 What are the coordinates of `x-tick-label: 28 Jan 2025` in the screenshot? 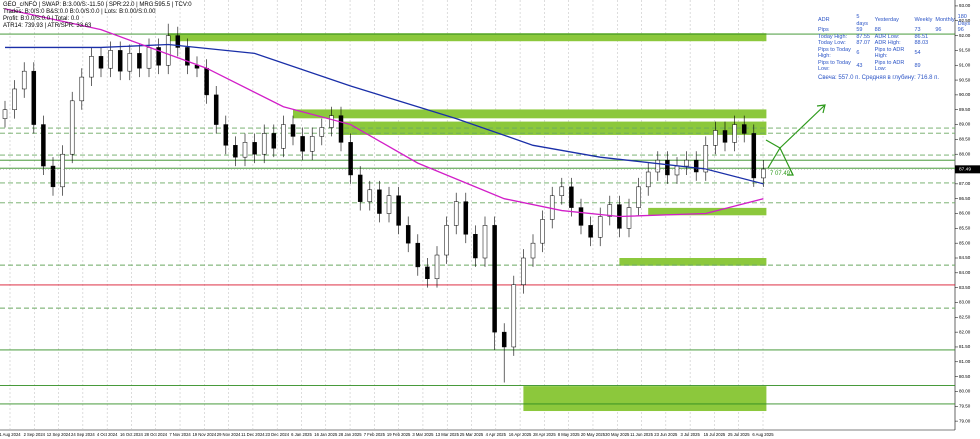 It's located at (351, 434).